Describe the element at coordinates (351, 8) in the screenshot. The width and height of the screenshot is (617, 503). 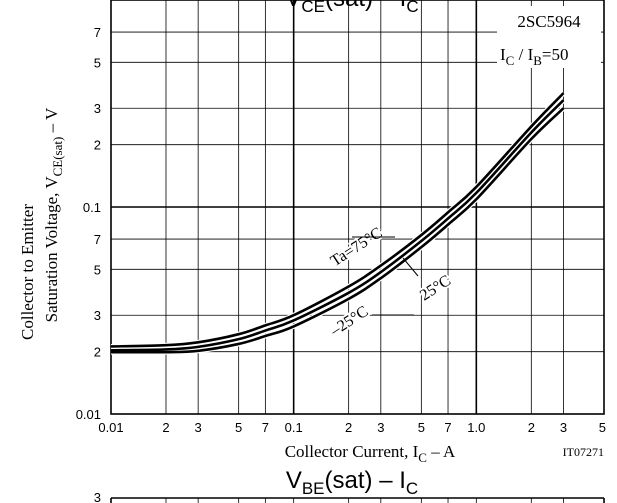
I see `chart-title: VCE(sat) – IC` at that location.